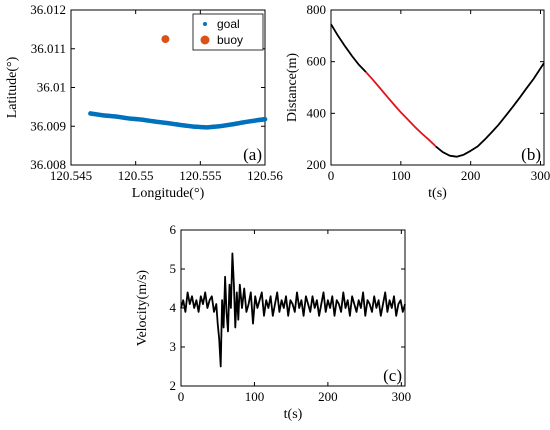  Describe the element at coordinates (173, 268) in the screenshot. I see `y-tick-label: 5` at that location.